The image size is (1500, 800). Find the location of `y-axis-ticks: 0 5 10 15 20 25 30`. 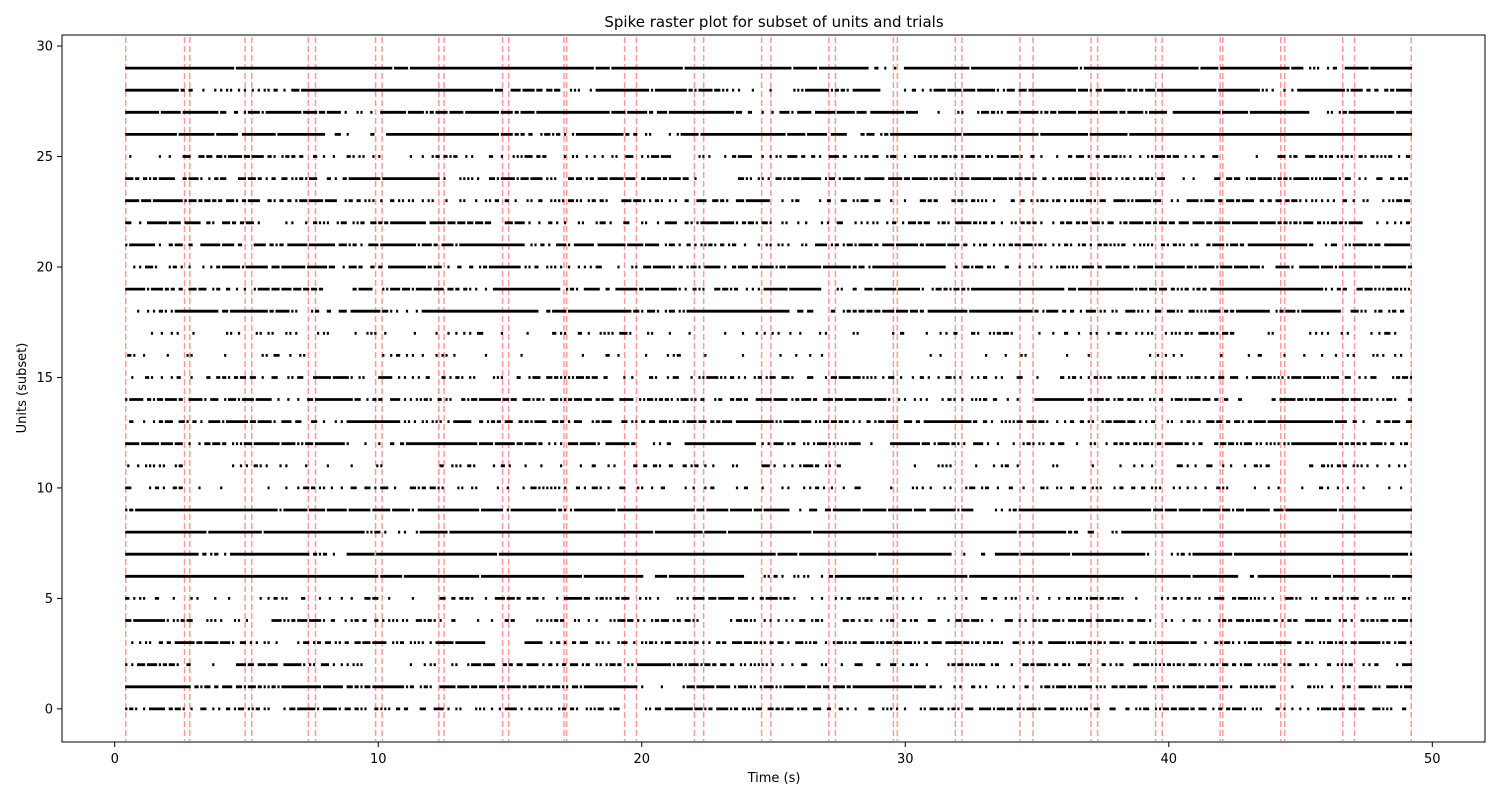

y-axis-ticks: 0 5 10 15 20 25 30 is located at coordinates (49, 378).